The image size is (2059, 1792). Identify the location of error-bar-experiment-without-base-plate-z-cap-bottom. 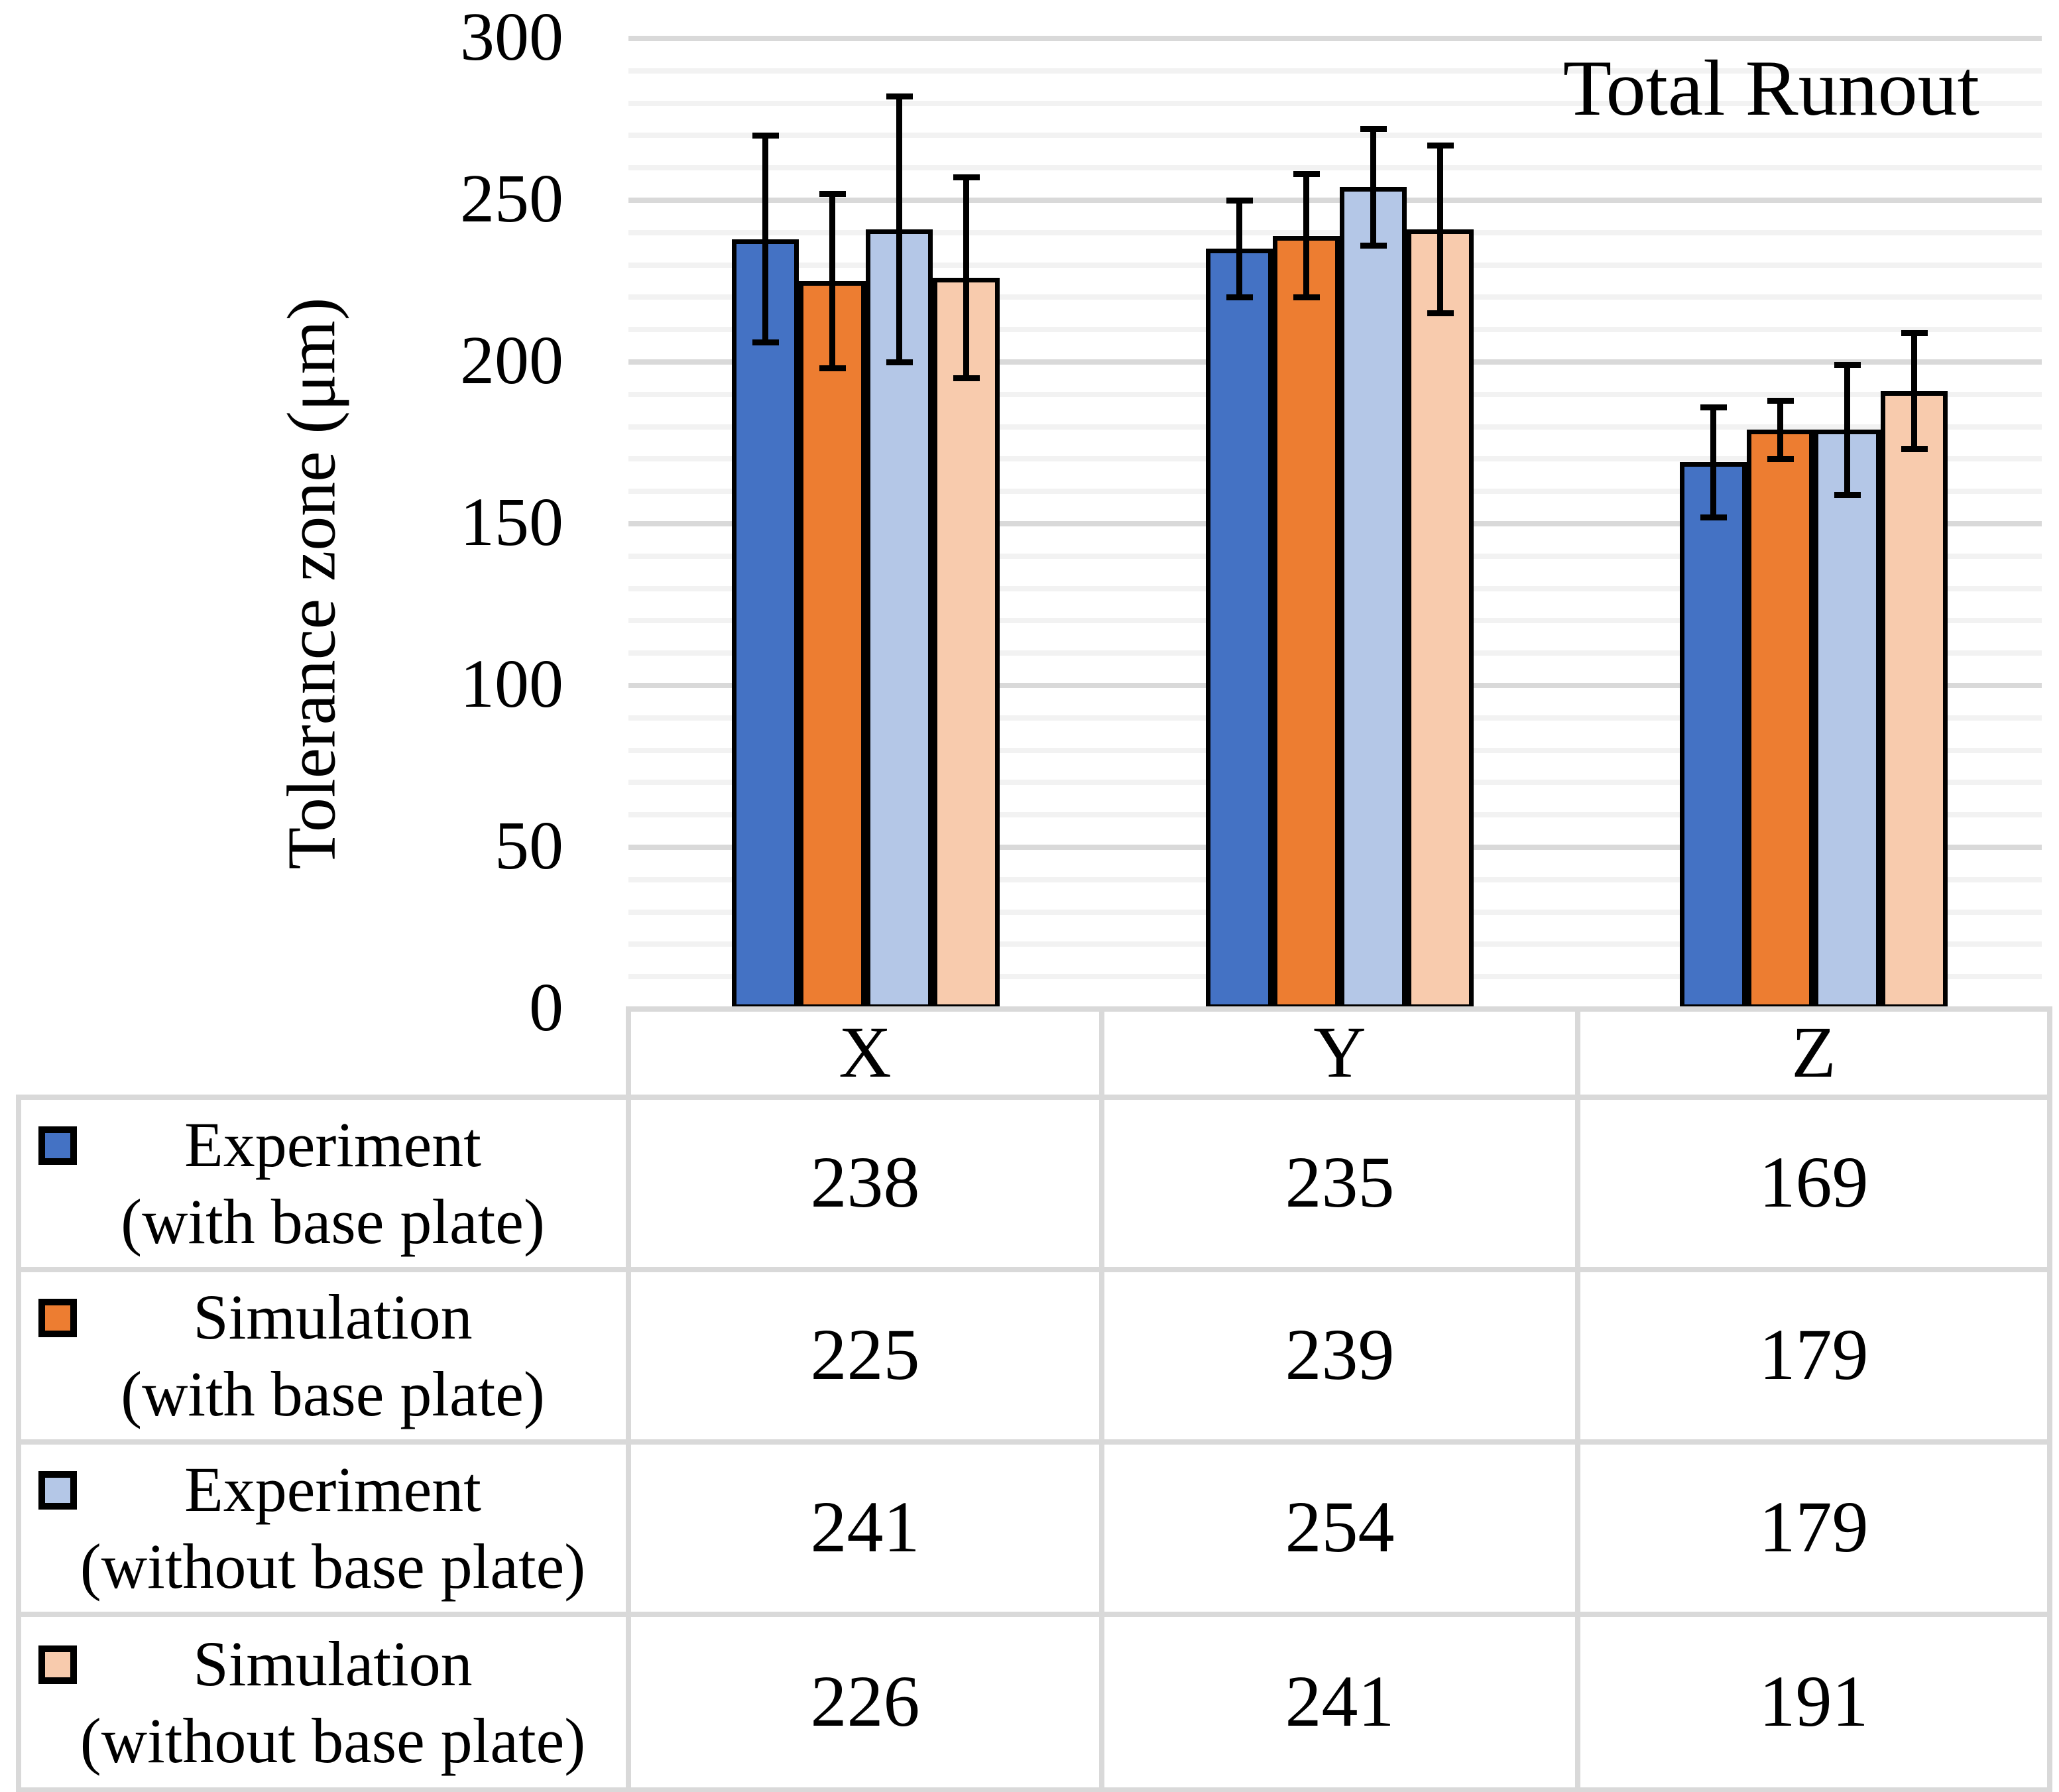
(1848, 494).